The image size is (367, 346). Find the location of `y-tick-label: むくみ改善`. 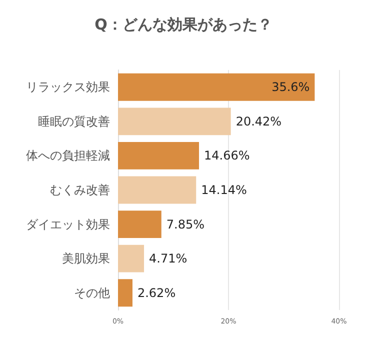

y-tick-label: むくみ改善 is located at coordinates (80, 190).